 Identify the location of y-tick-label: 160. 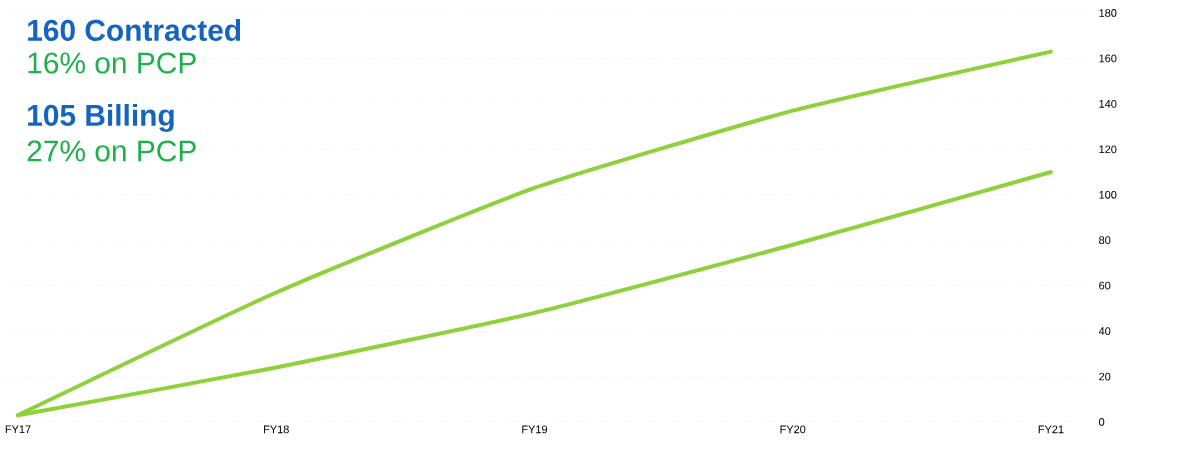
(1108, 58).